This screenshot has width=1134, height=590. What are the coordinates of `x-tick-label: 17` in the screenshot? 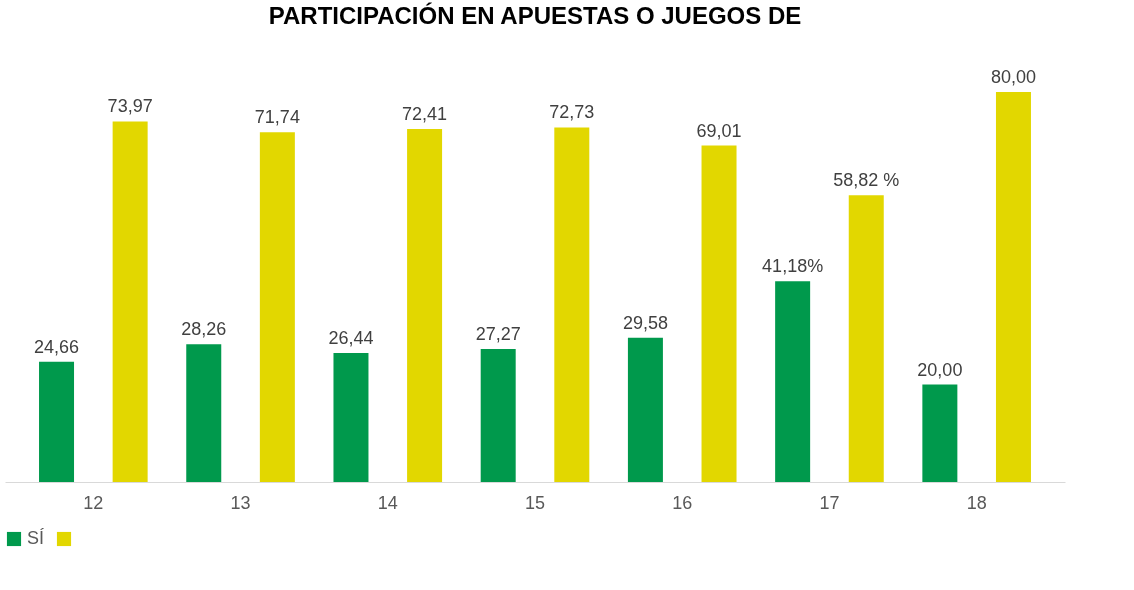 It's located at (829, 502).